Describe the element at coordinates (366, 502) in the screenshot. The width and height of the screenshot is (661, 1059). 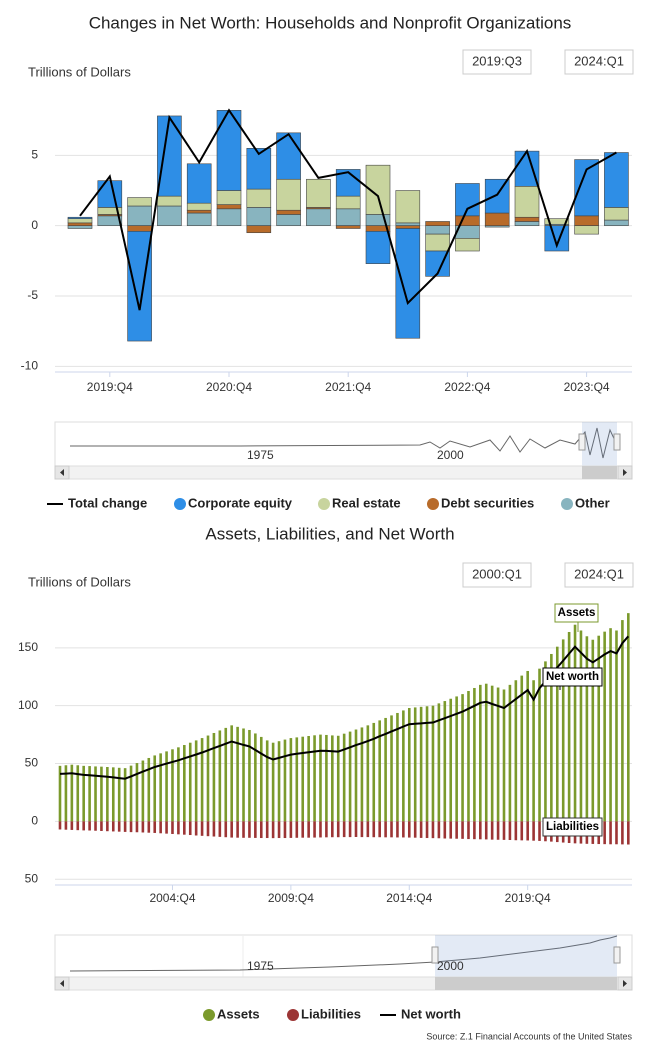
I see `legend-label: Real estate` at that location.